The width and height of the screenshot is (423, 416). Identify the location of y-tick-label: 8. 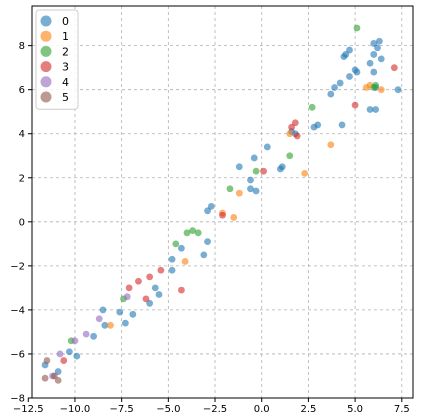
(22, 46).